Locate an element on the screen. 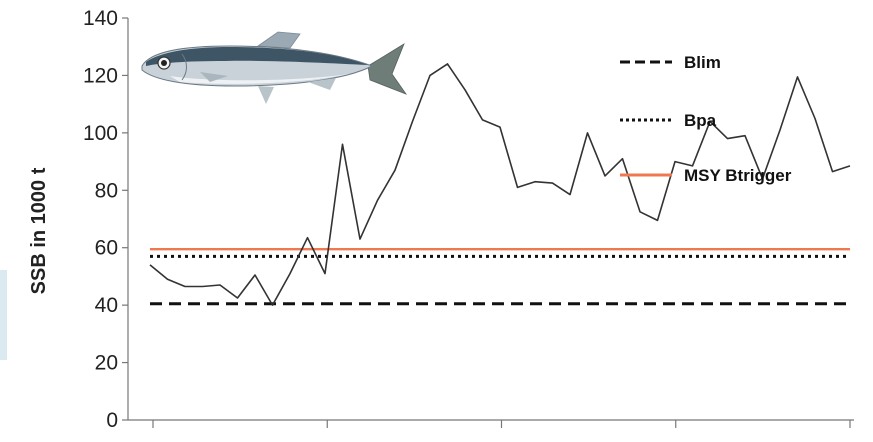 The image size is (873, 442). legend-label-msy-btrigger: MSY Btrigger is located at coordinates (738, 175).